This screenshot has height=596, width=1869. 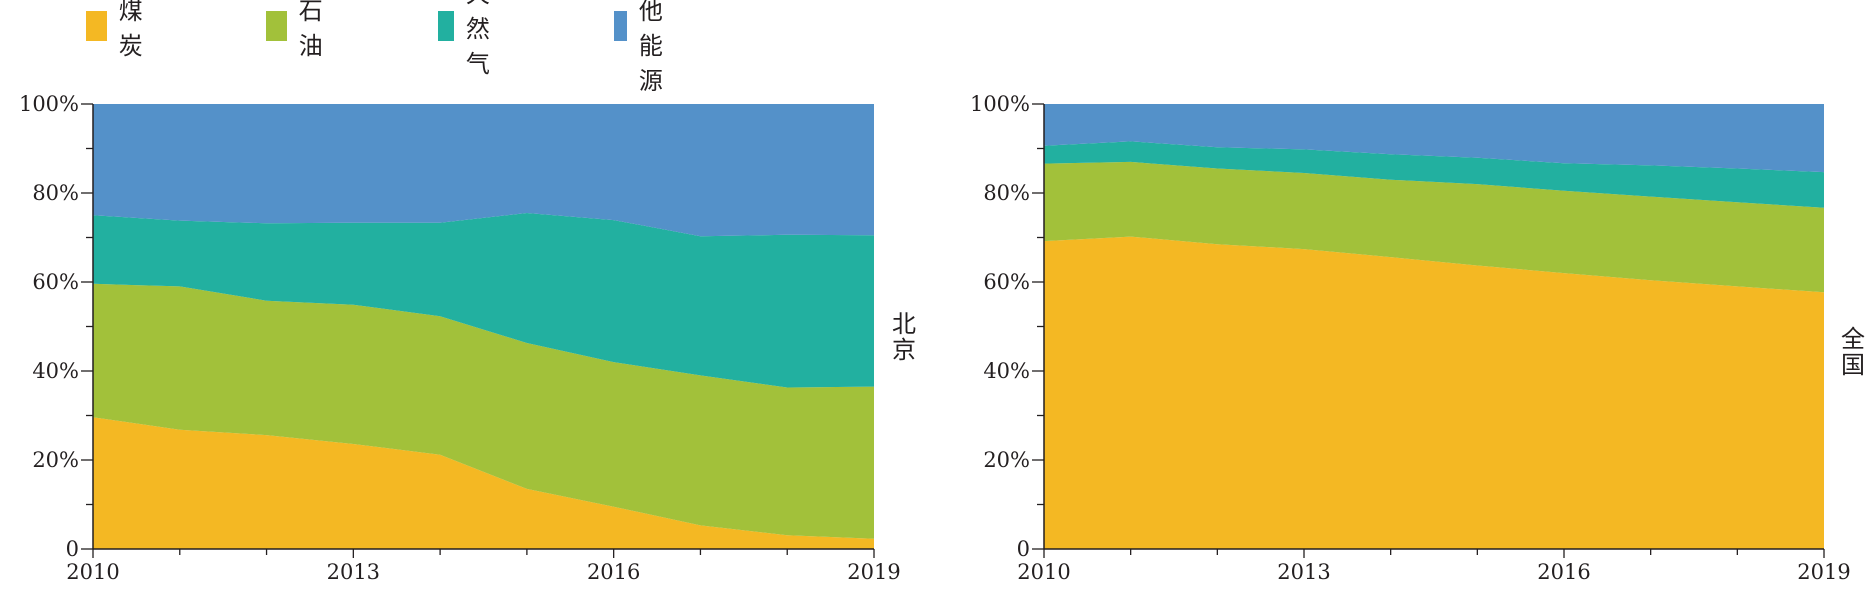 What do you see at coordinates (310, 30) in the screenshot?
I see `legend-label-oil: 石油` at bounding box center [310, 30].